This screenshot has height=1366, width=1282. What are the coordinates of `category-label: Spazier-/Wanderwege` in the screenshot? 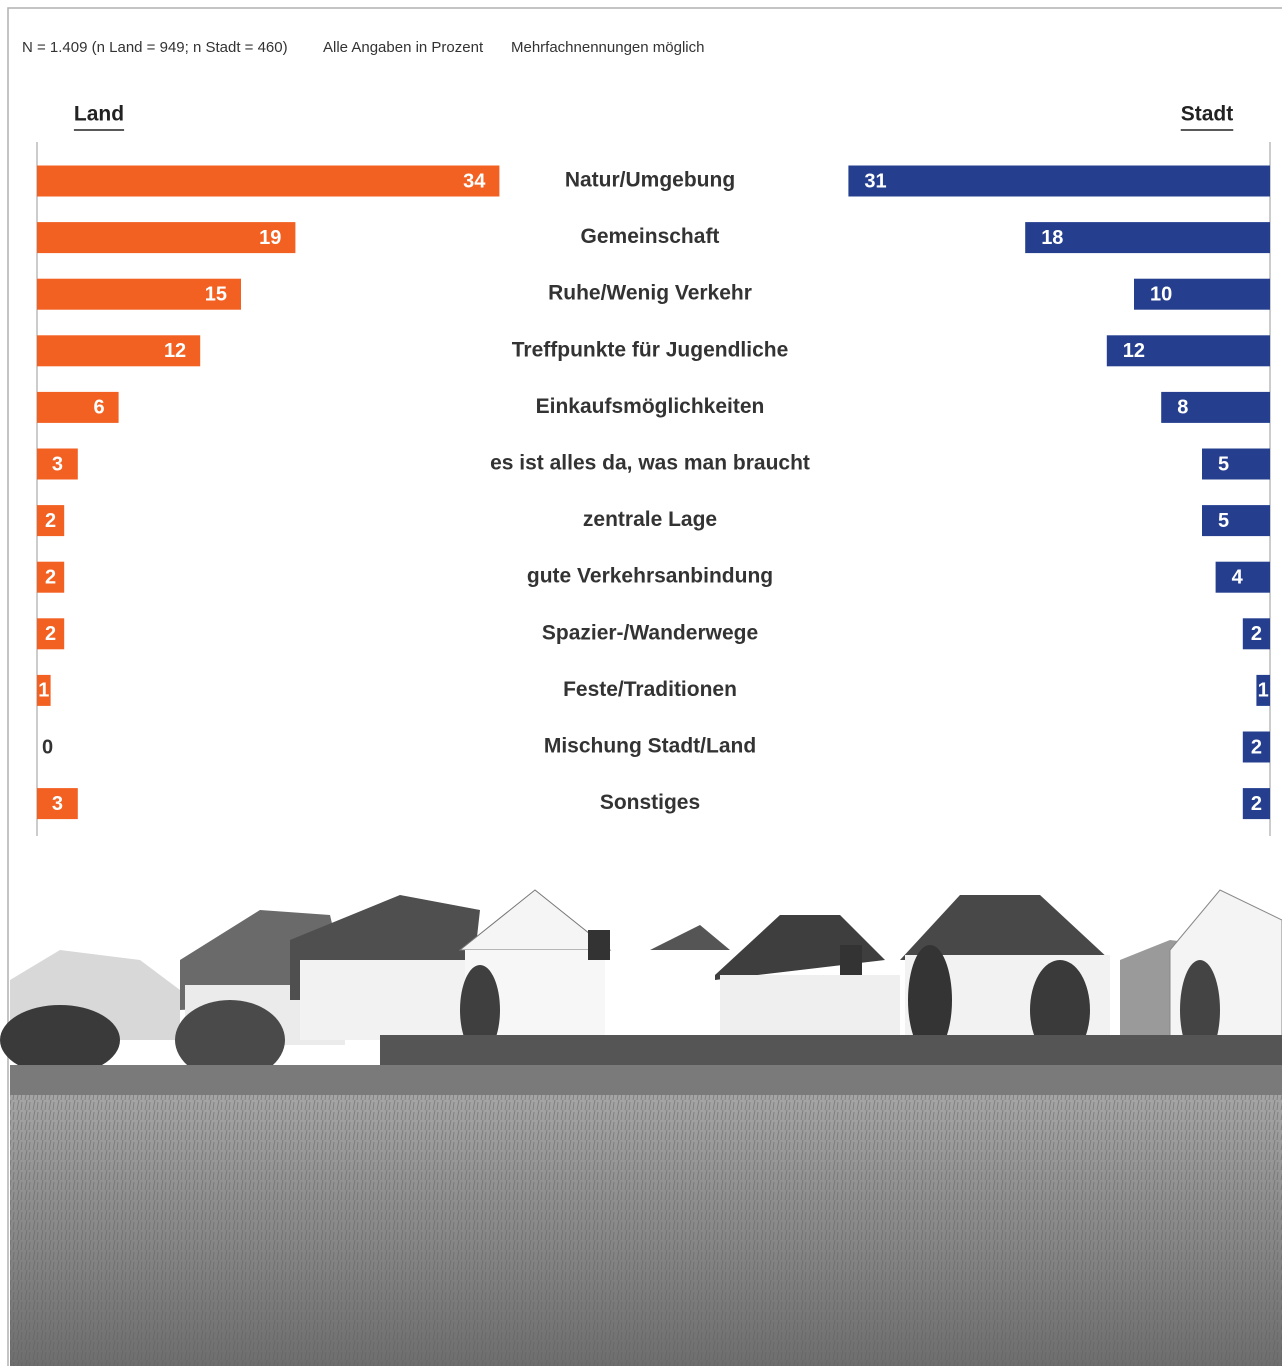 It's located at (650, 632).